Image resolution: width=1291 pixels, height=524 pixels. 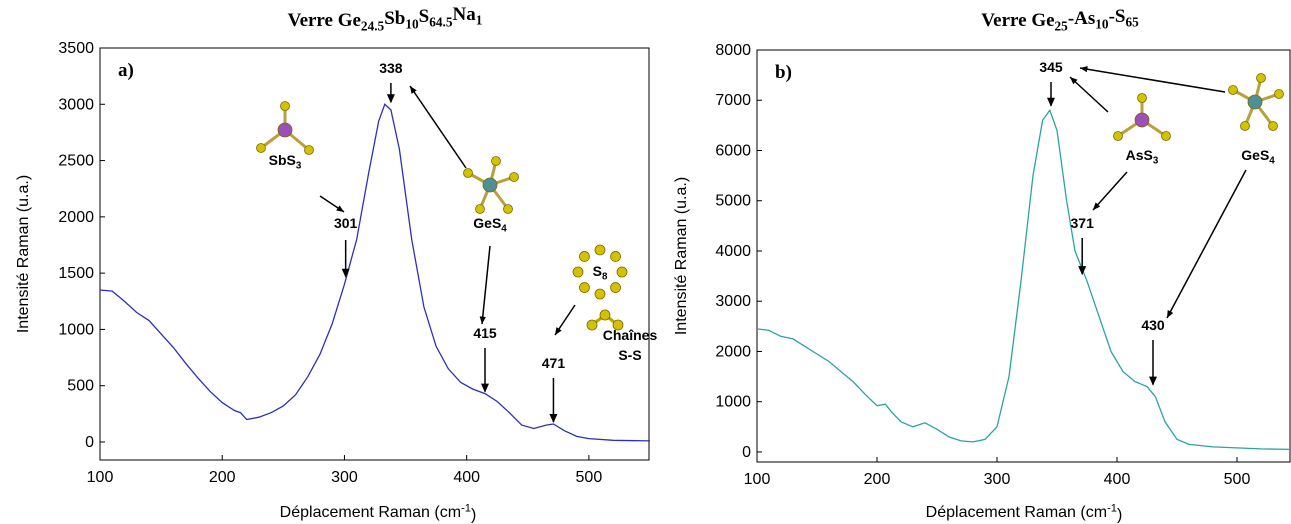 What do you see at coordinates (126, 70) in the screenshot?
I see `panel-label: a)` at bounding box center [126, 70].